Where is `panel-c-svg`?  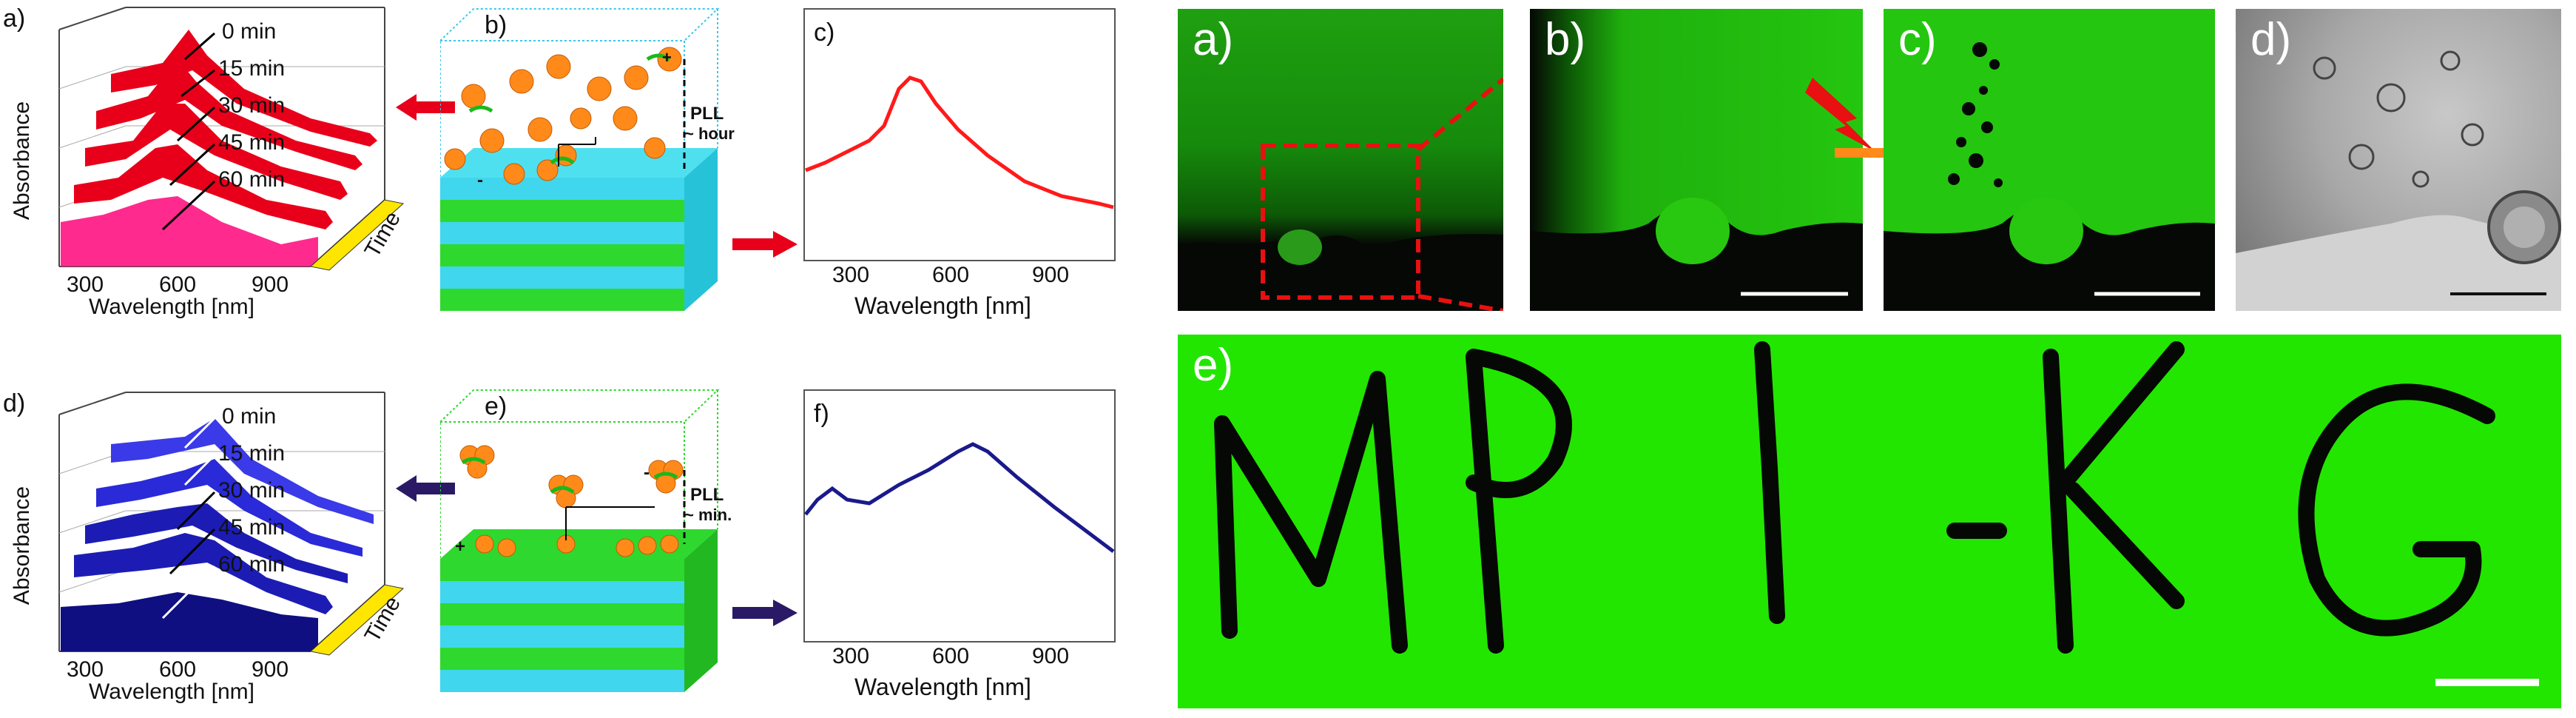 panel-c-svg is located at coordinates (959, 134).